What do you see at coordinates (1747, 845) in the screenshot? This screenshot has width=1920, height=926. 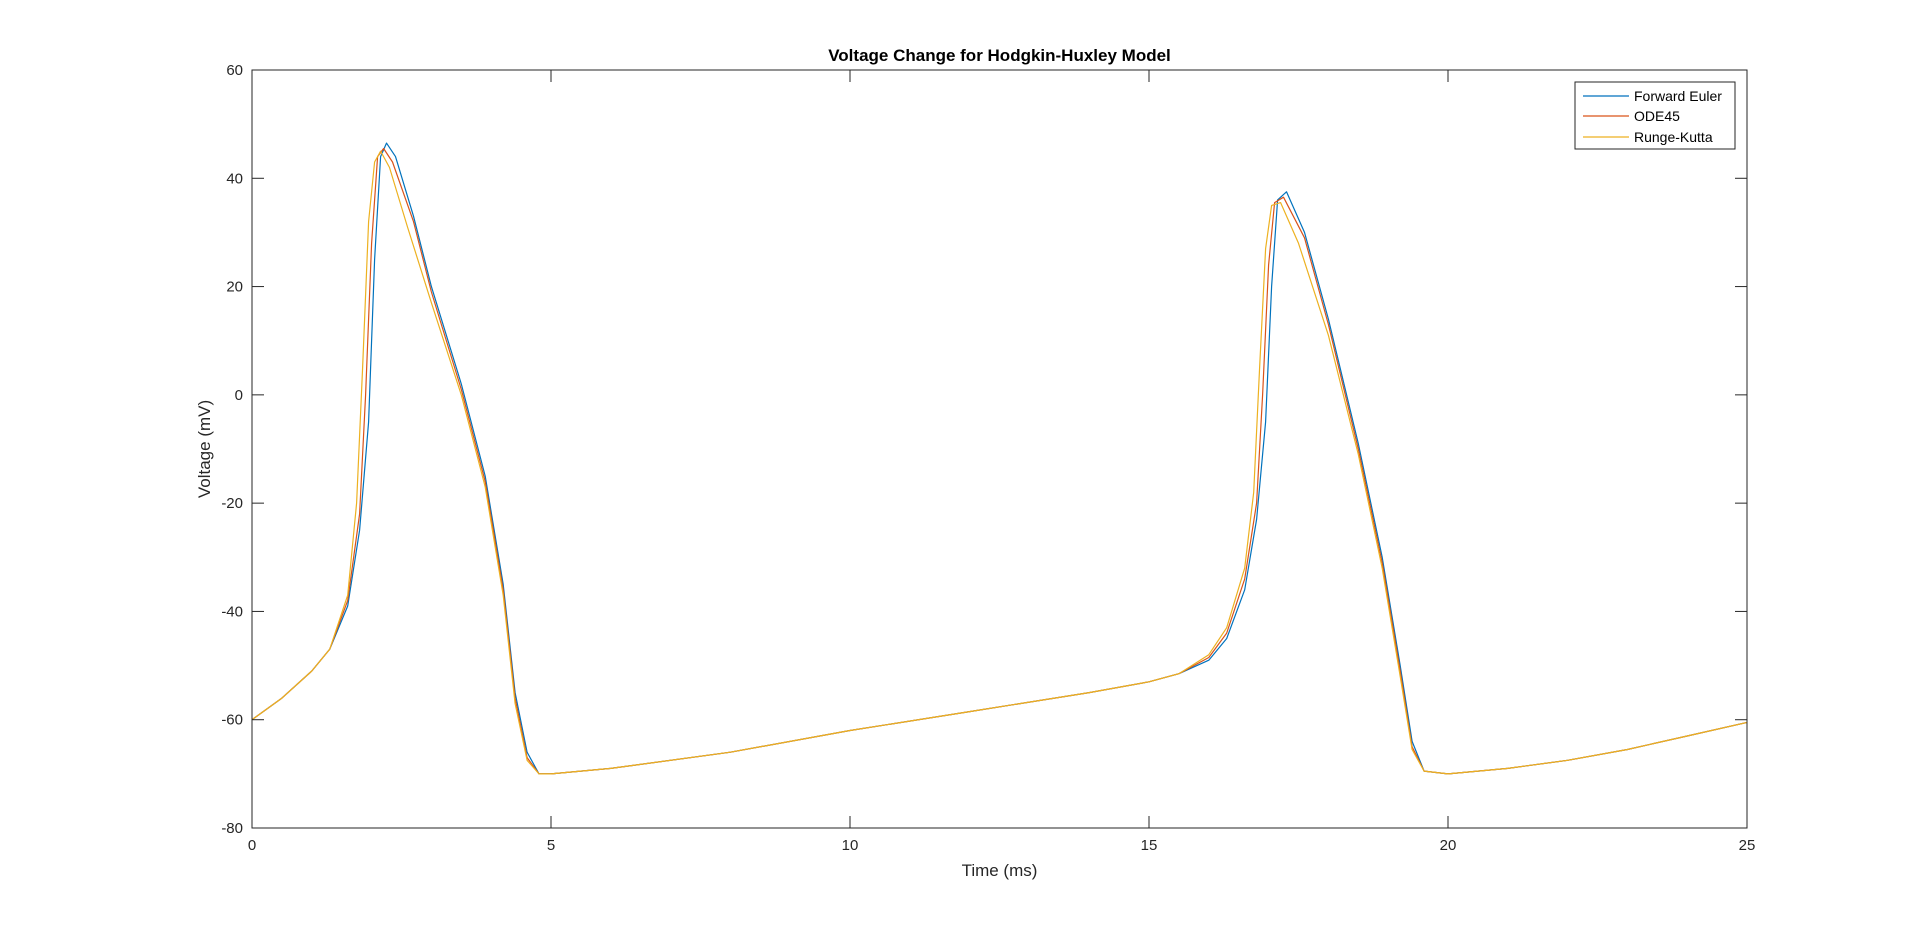 I see `x-tick-label: 25` at bounding box center [1747, 845].